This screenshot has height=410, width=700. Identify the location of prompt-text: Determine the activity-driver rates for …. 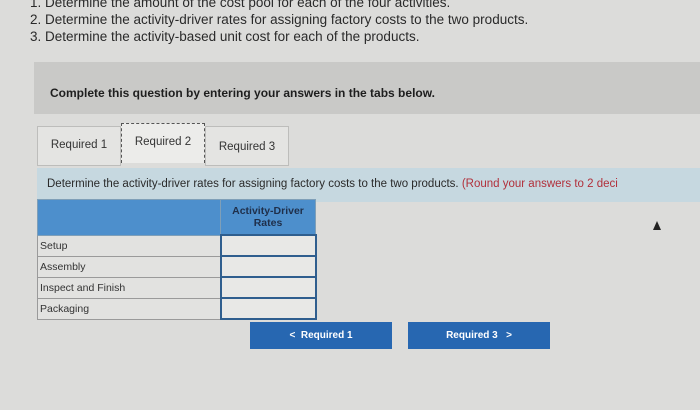
(253, 184).